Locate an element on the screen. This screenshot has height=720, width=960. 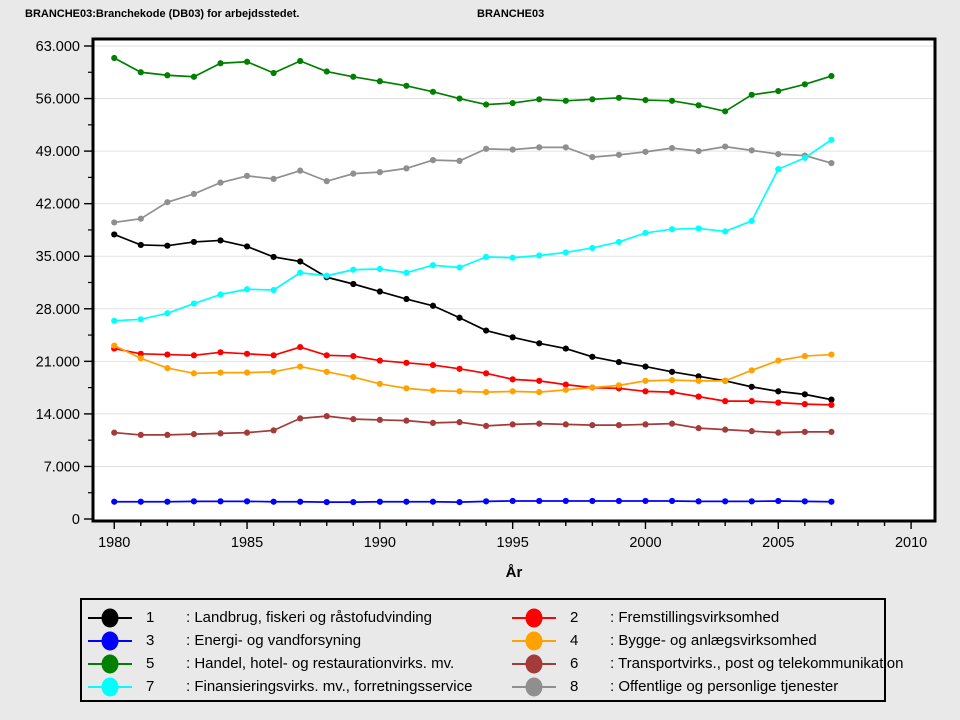
y-axis-tick-label: 63.000 is located at coordinates (58, 47).